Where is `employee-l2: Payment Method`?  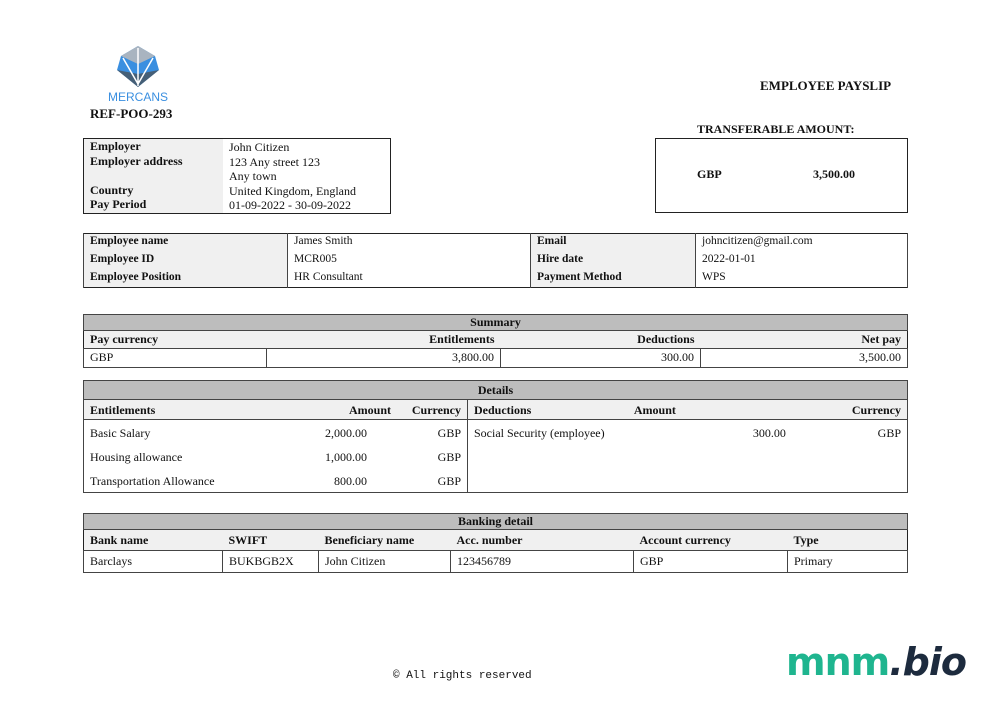
employee-l2: Payment Method is located at coordinates (613, 278).